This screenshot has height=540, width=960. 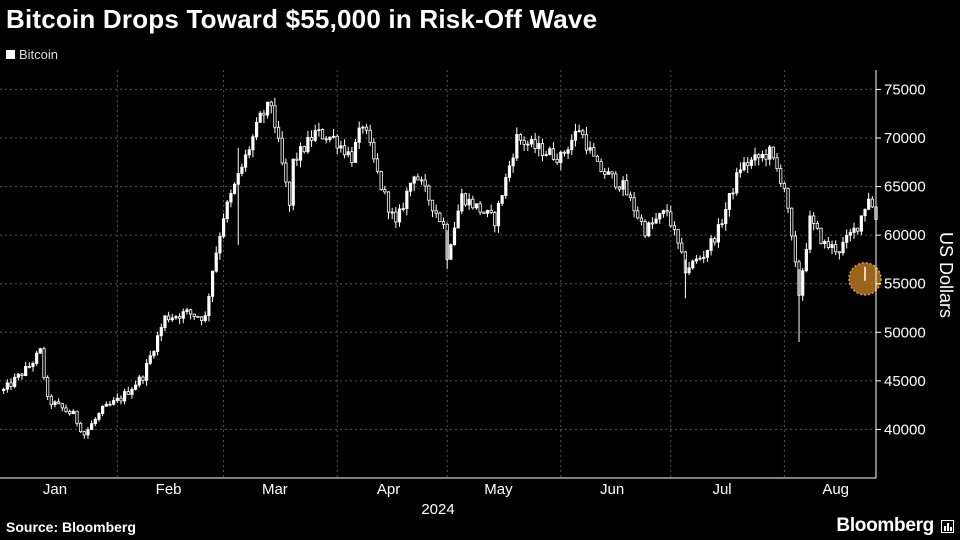 I want to click on x-tick-label: Feb, so click(x=169, y=489).